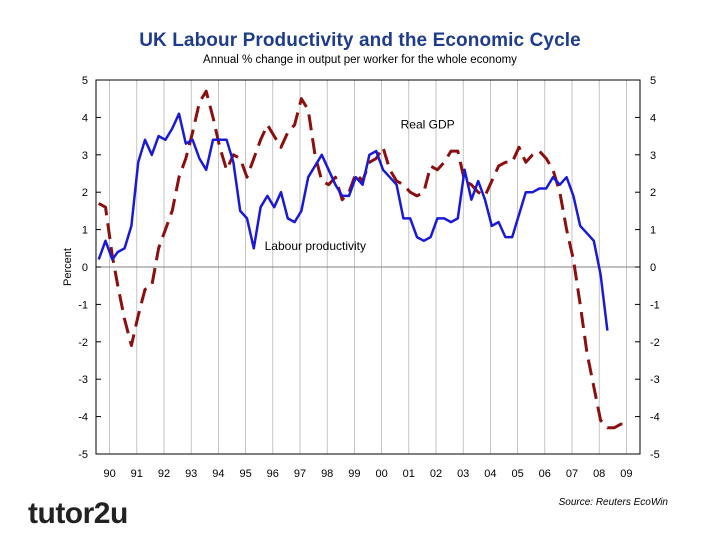  What do you see at coordinates (428, 125) in the screenshot?
I see `annotation-real-gdp: Real GDP` at bounding box center [428, 125].